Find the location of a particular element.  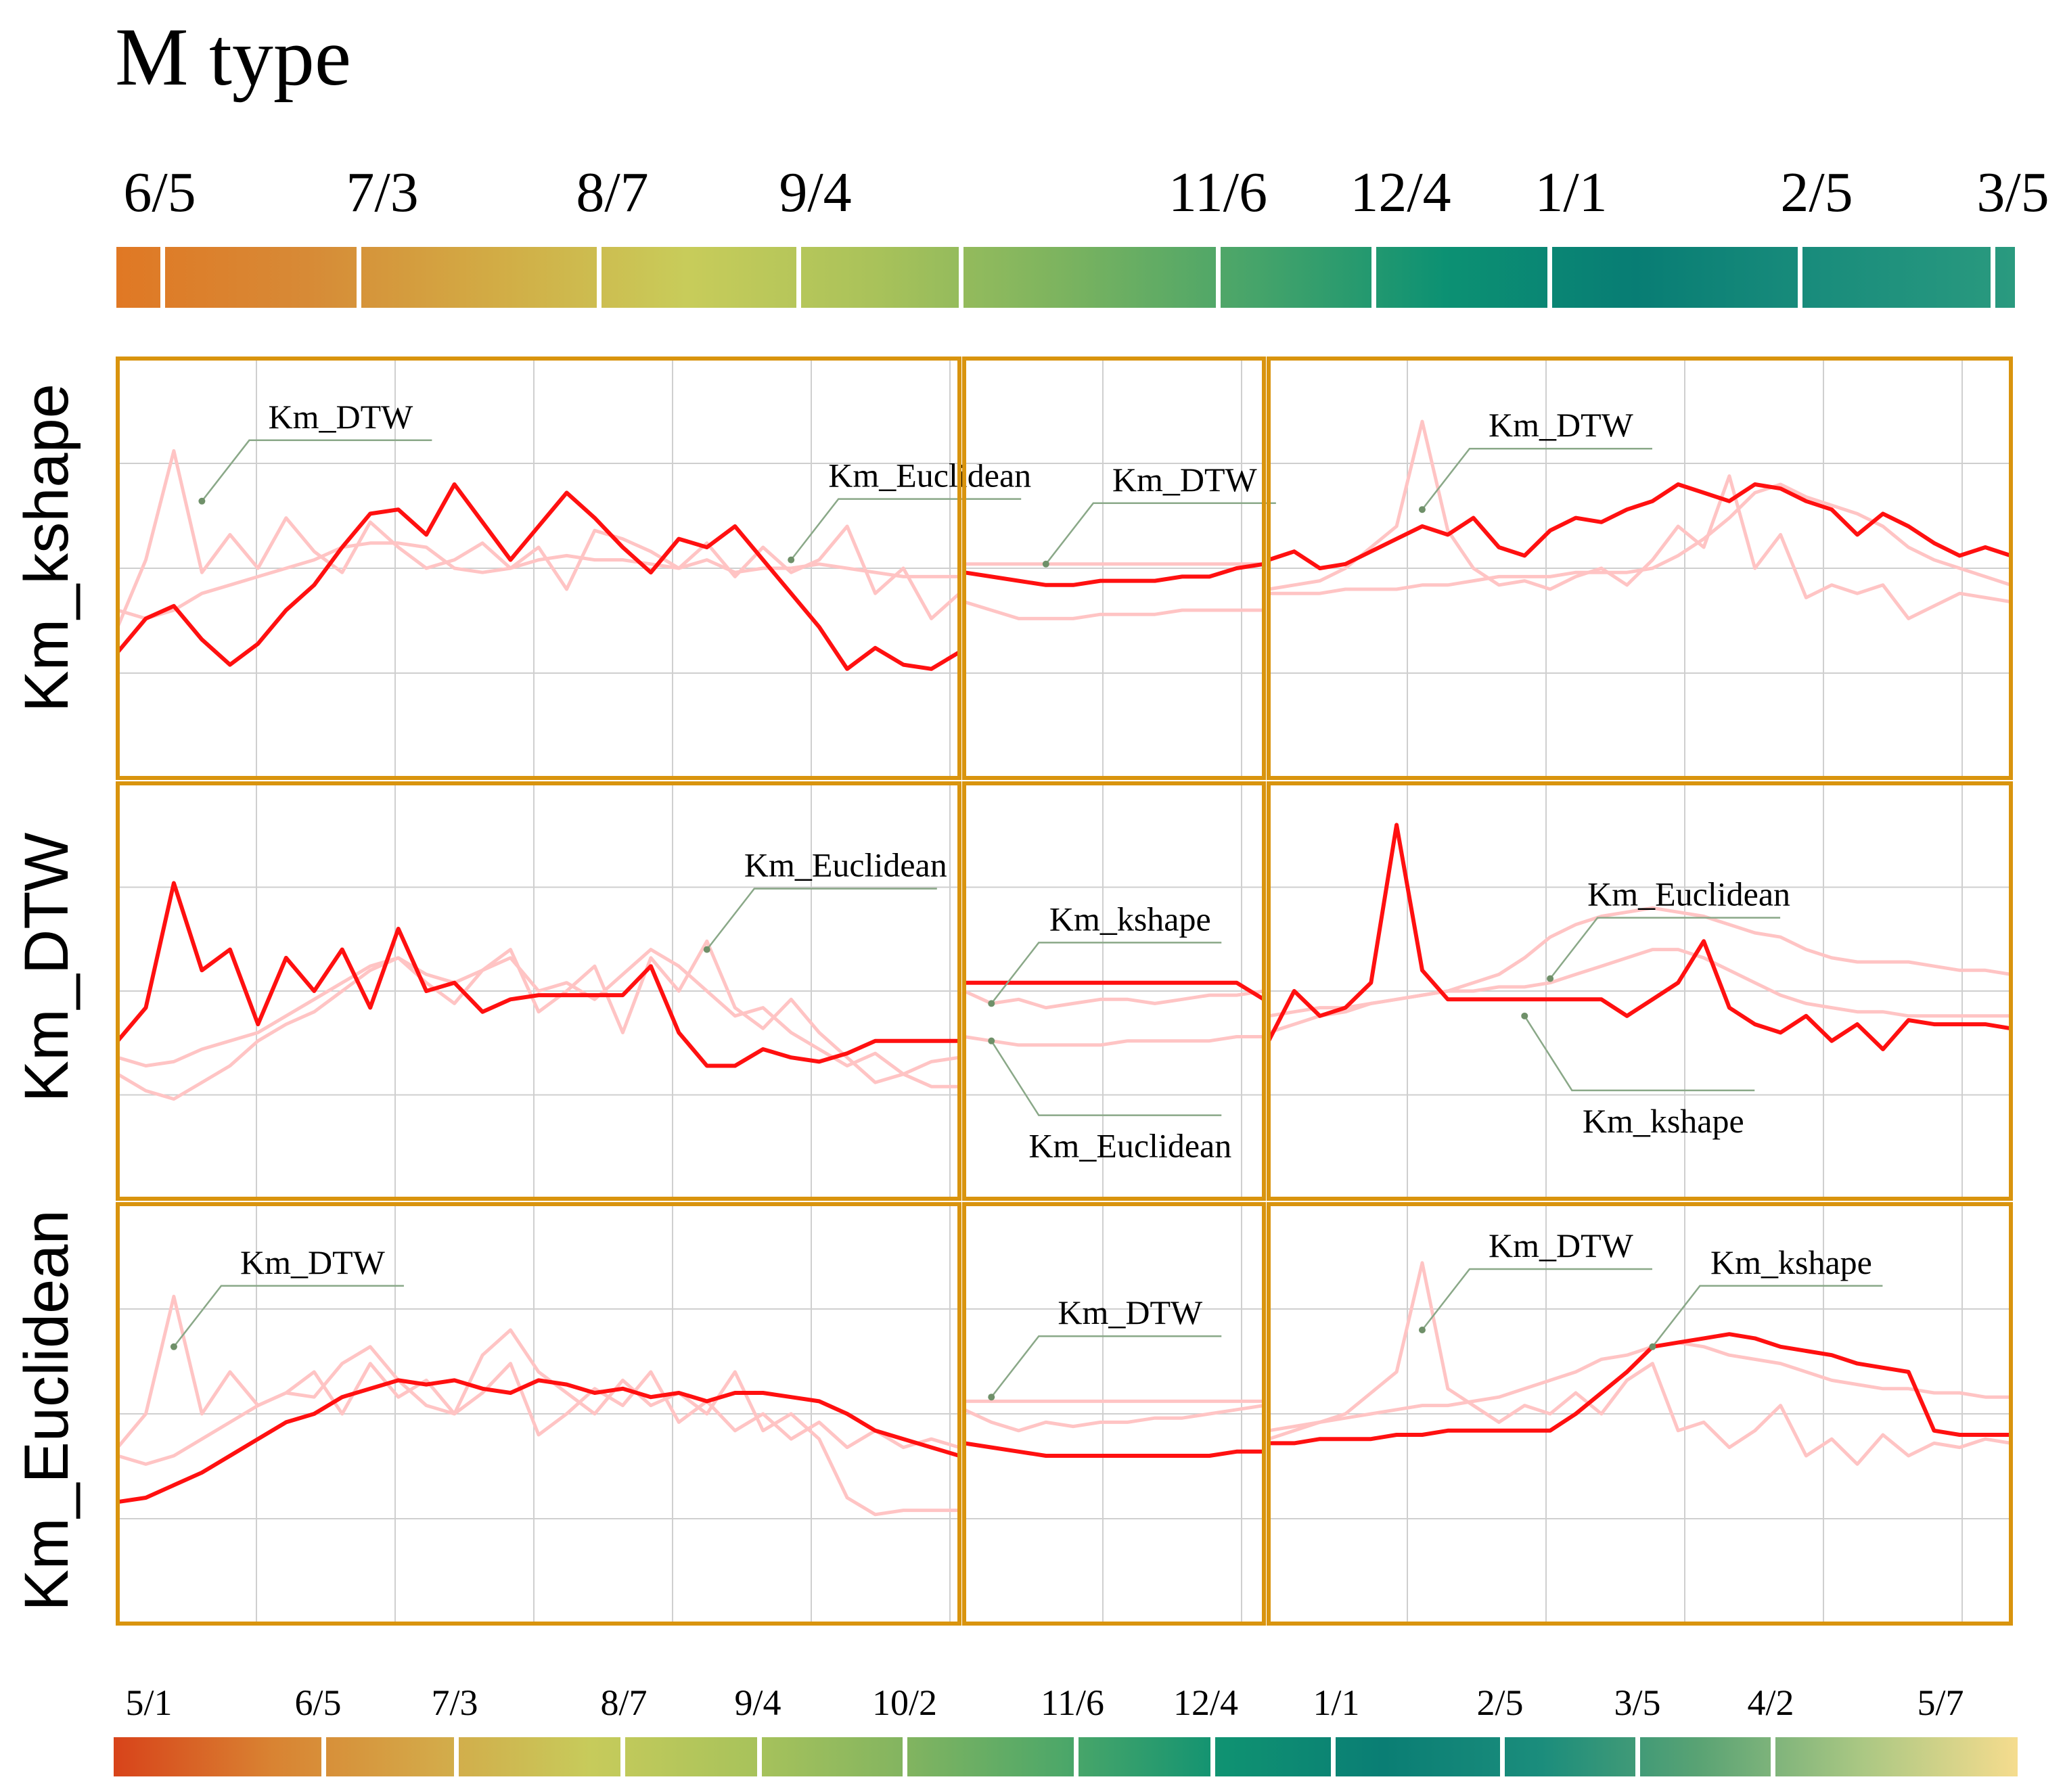

timeline-date-label: 10/2 is located at coordinates (904, 1702).